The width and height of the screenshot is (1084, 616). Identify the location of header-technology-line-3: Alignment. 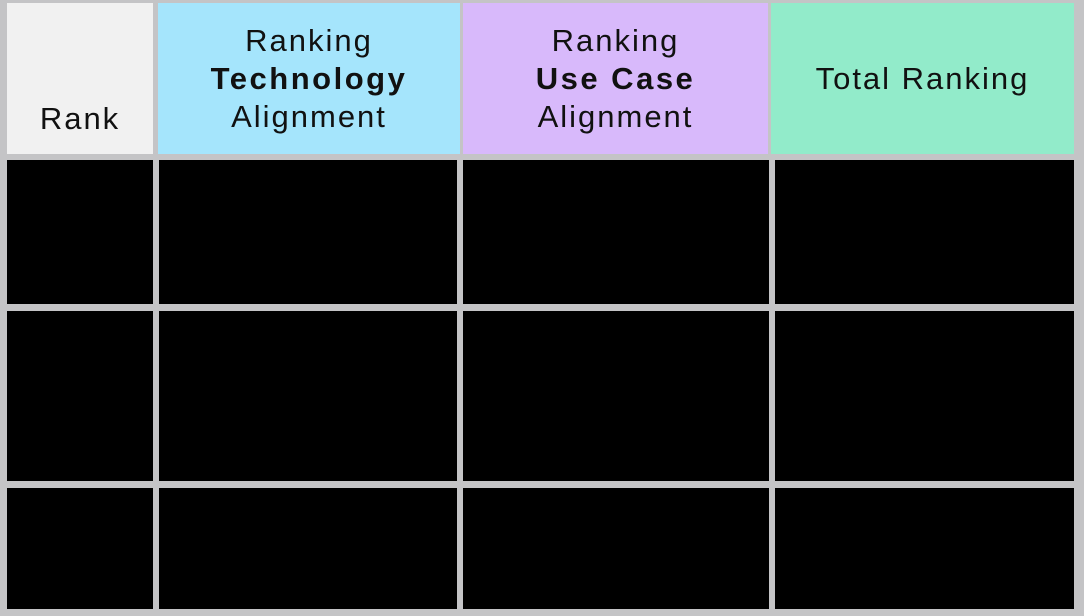
(309, 116).